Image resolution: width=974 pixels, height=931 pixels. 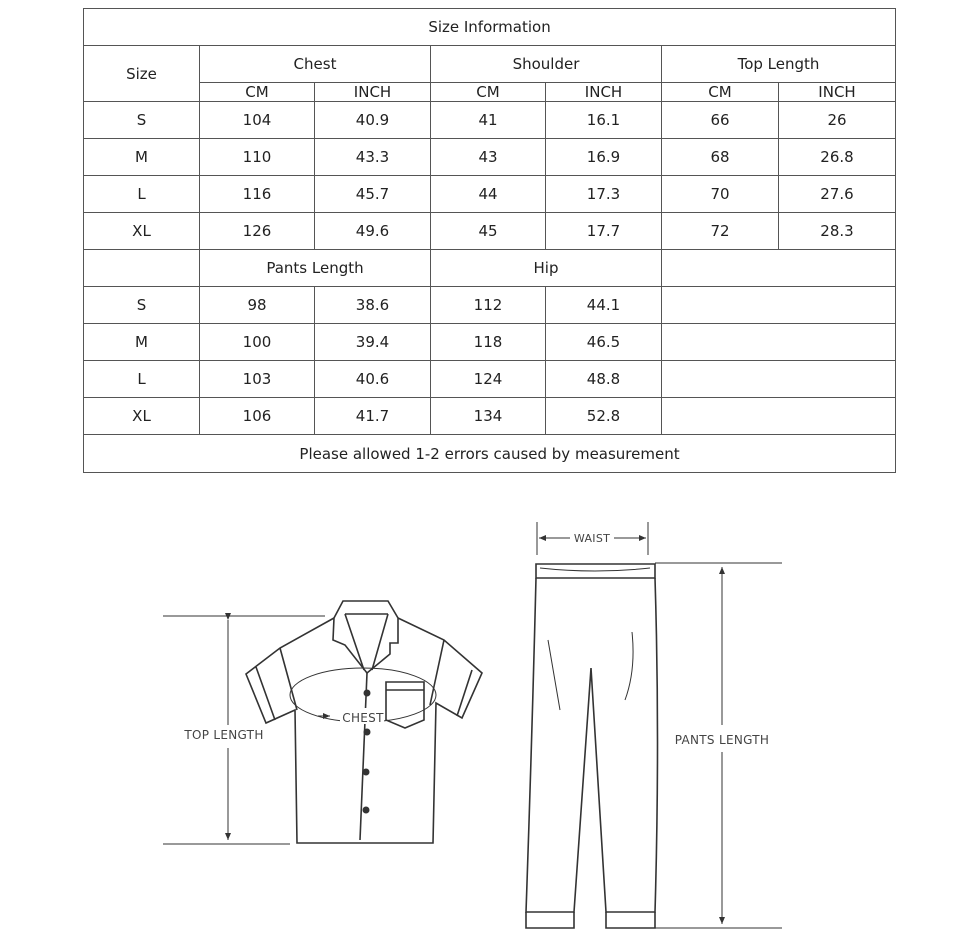 What do you see at coordinates (141, 194) in the screenshot?
I see `size-cell: L` at bounding box center [141, 194].